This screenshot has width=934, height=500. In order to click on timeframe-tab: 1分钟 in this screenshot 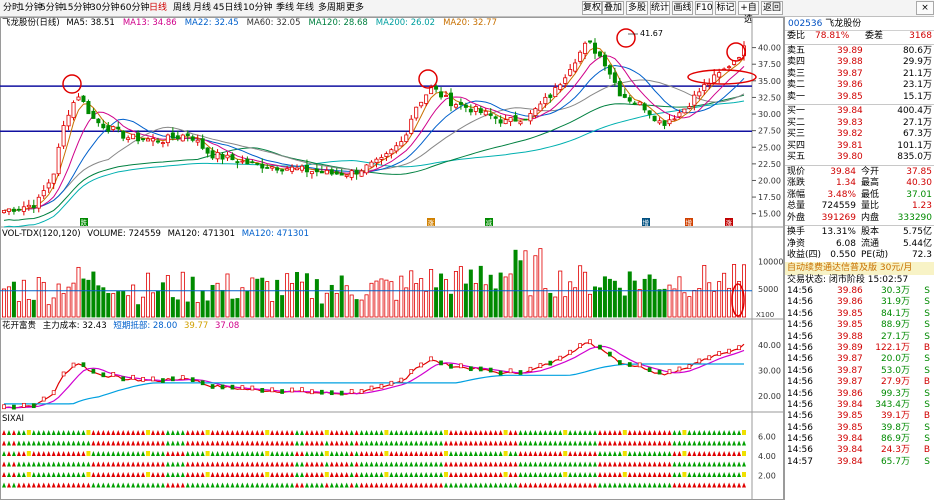, I will do `click(31, 8)`.